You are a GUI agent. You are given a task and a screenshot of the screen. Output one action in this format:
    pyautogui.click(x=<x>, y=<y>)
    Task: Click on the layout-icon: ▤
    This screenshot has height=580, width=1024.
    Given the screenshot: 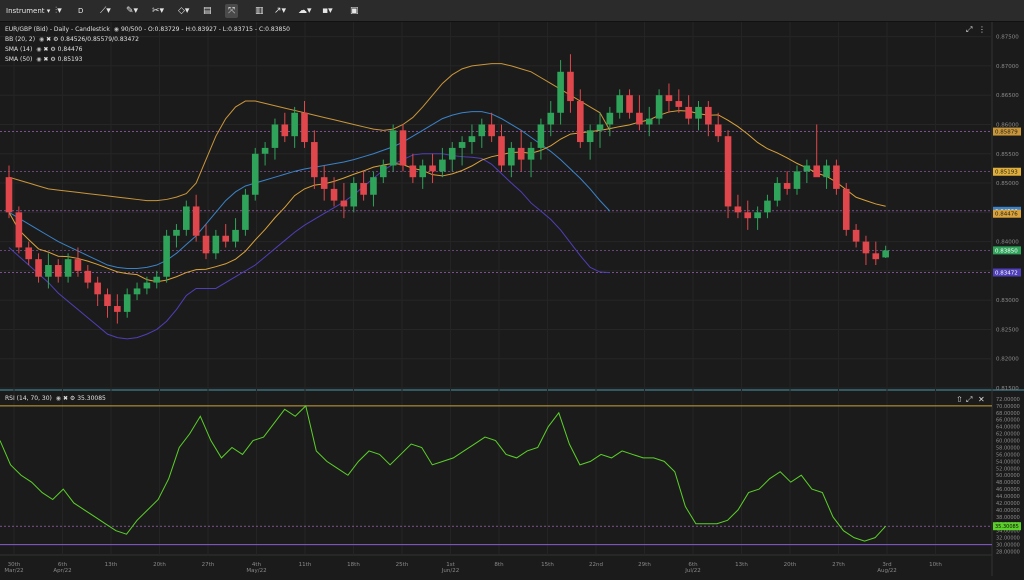 What is the action you would take?
    pyautogui.click(x=207, y=11)
    